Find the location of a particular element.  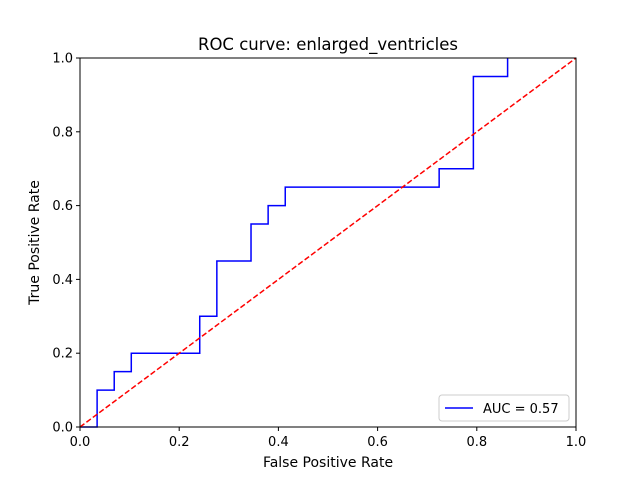

x-tick-label: 0.8 is located at coordinates (476, 442).